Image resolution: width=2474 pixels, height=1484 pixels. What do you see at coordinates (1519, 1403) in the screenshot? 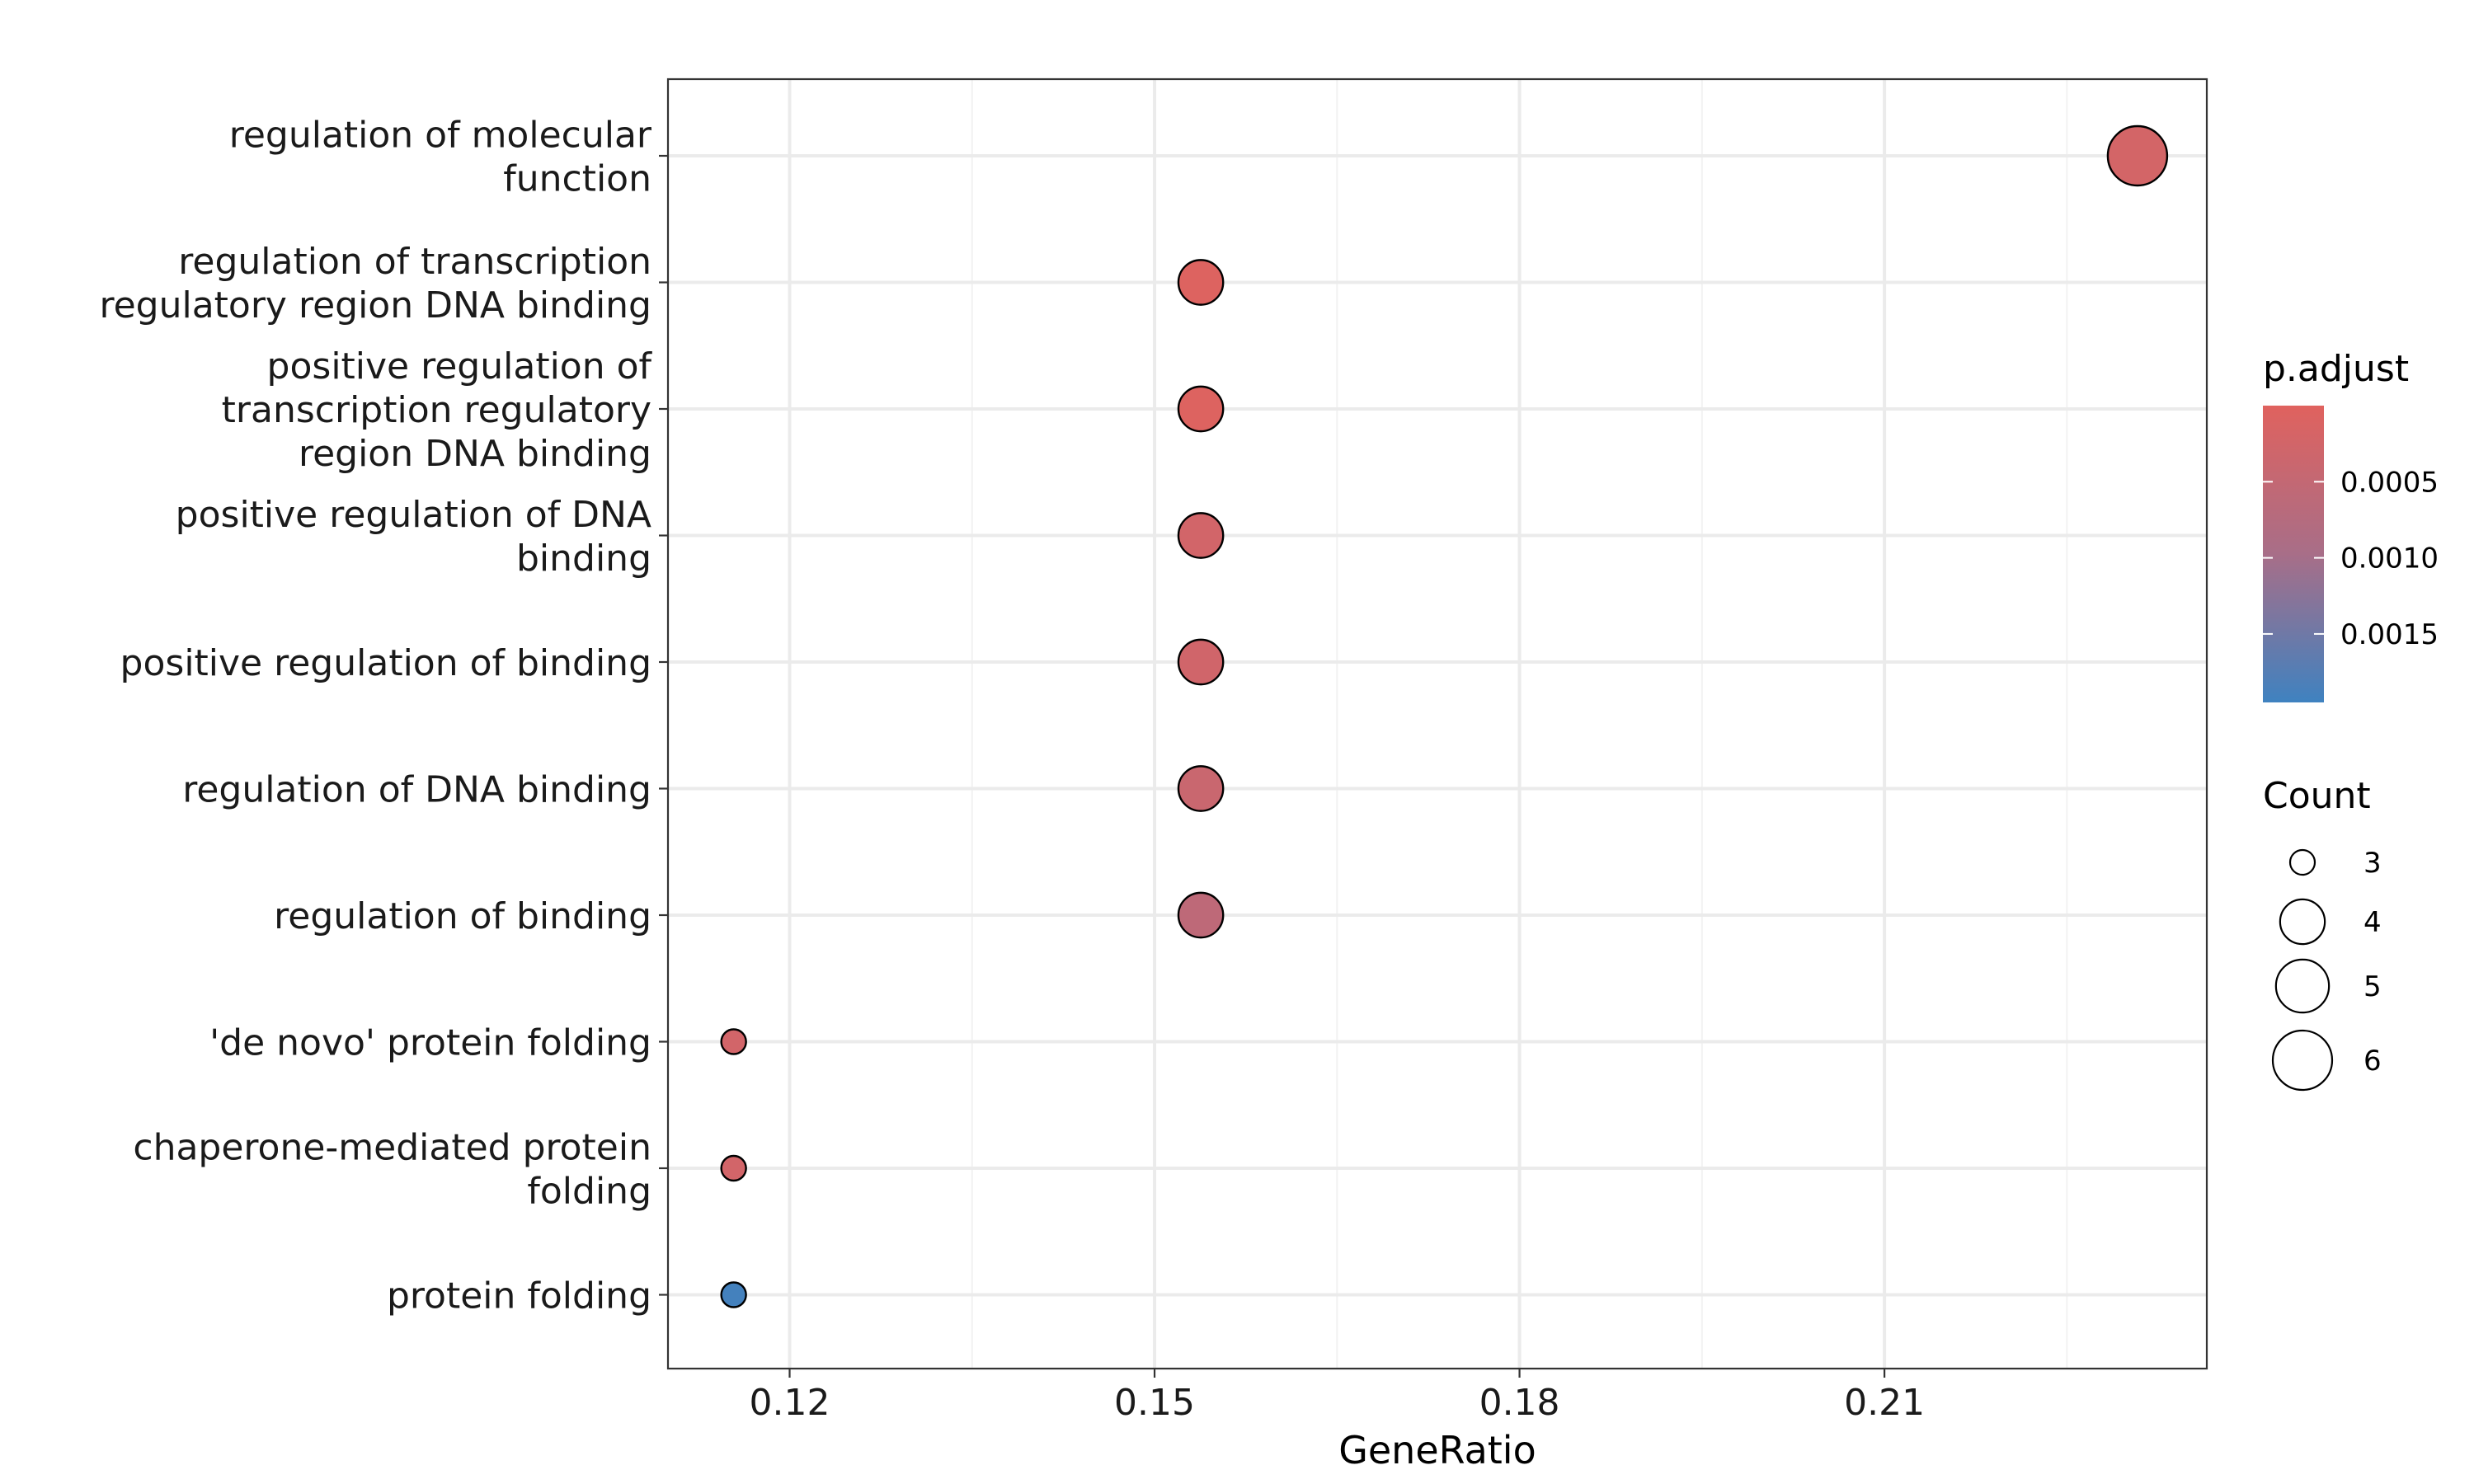
I see `x-tick-label: 0.18` at bounding box center [1519, 1403].